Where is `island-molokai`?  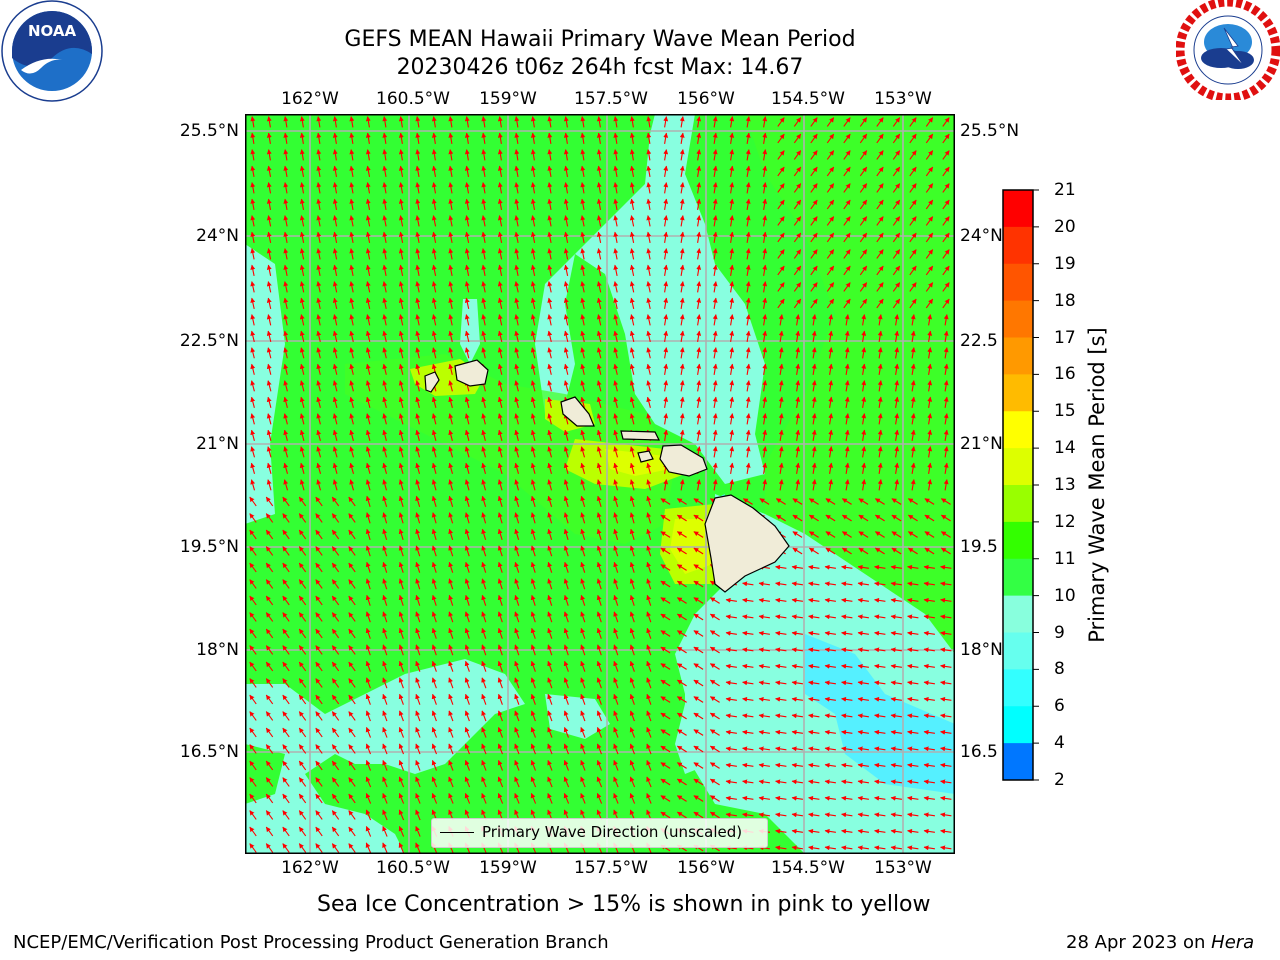 island-molokai is located at coordinates (640, 435).